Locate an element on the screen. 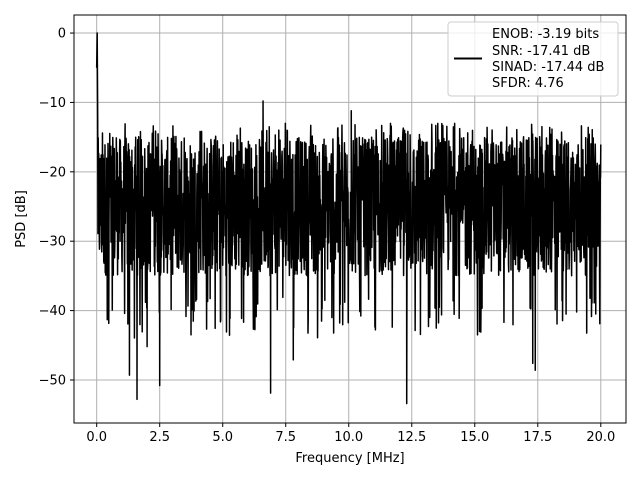 This screenshot has height=480, width=640. x-tick-label: 20.0 is located at coordinates (600, 437).